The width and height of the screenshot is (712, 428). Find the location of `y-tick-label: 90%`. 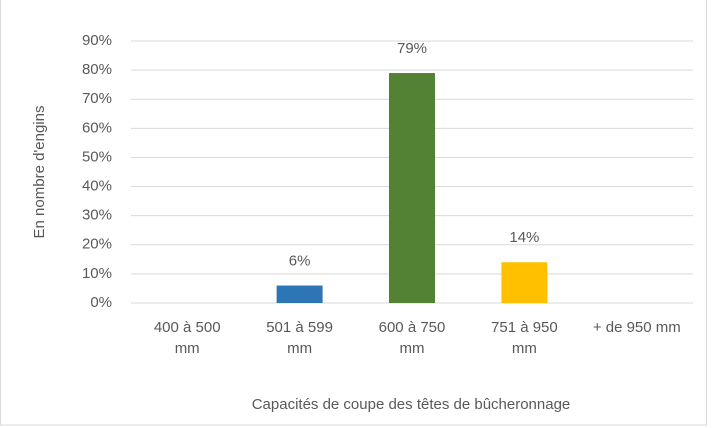

y-tick-label: 90% is located at coordinates (97, 40).